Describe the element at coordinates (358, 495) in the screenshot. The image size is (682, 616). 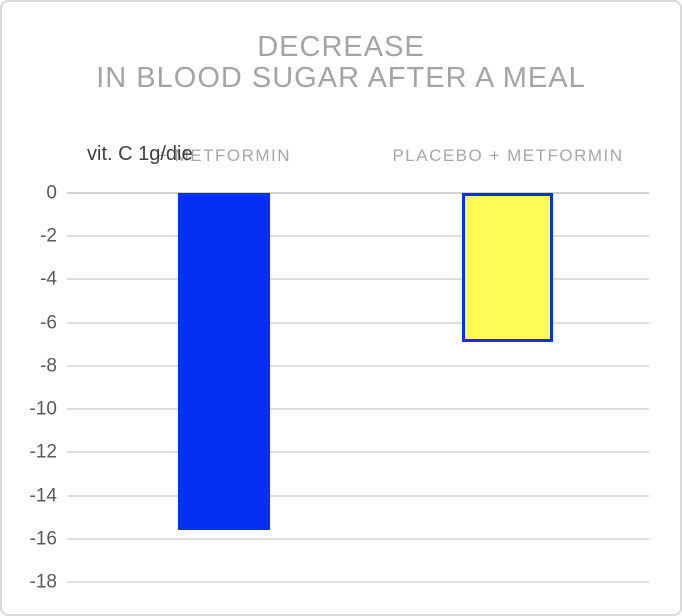
I see `gridline--14` at that location.